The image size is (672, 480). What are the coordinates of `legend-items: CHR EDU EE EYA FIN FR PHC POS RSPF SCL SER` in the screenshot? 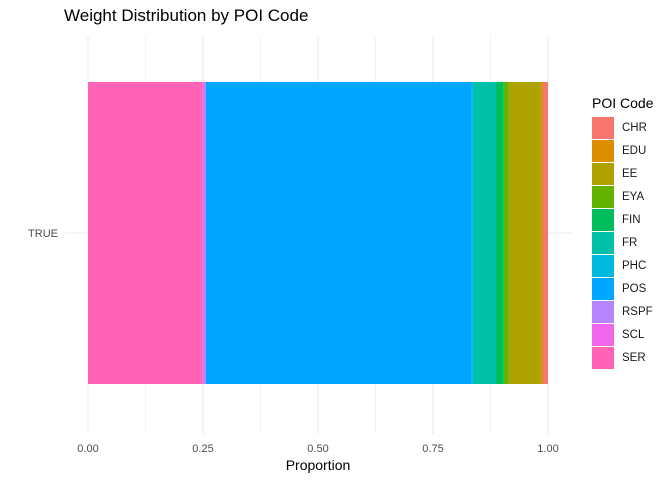 It's located at (622, 242).